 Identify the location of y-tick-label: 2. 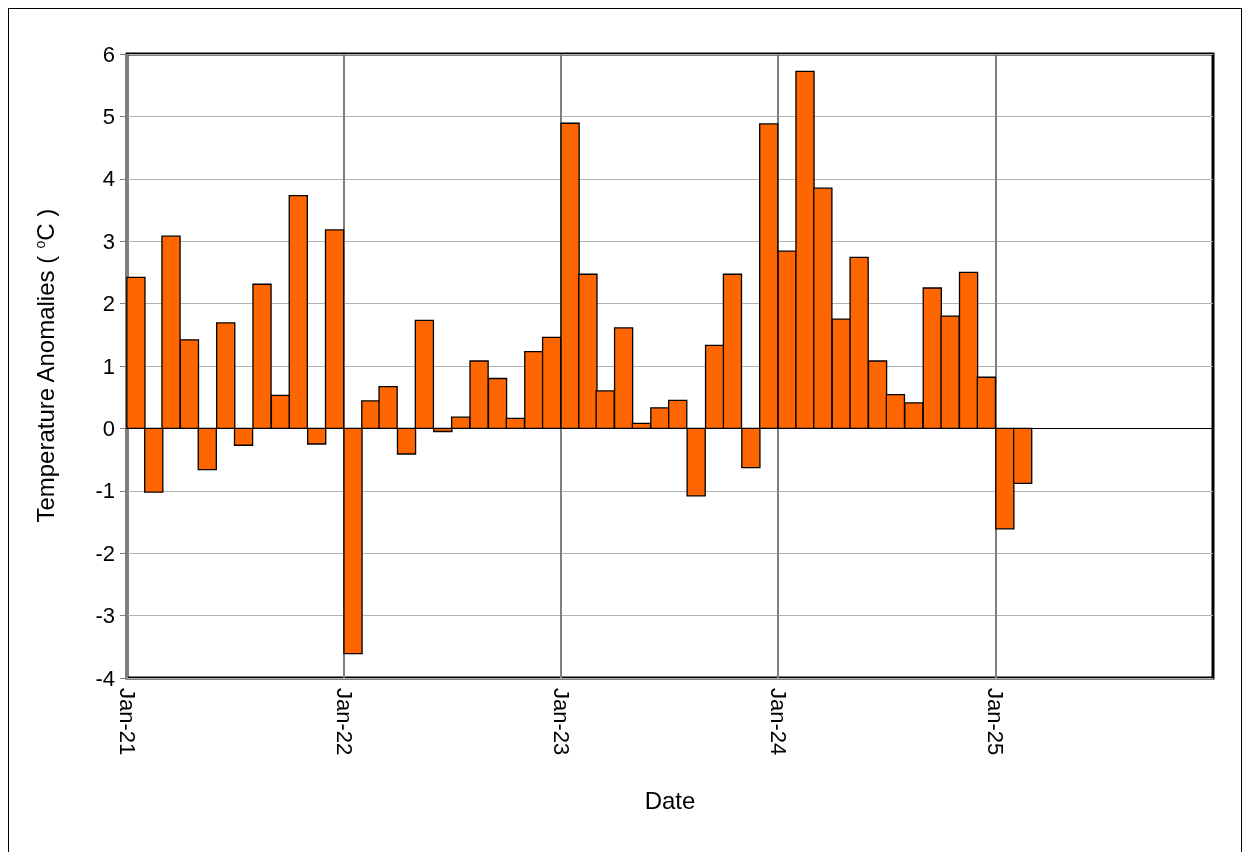
(108, 304).